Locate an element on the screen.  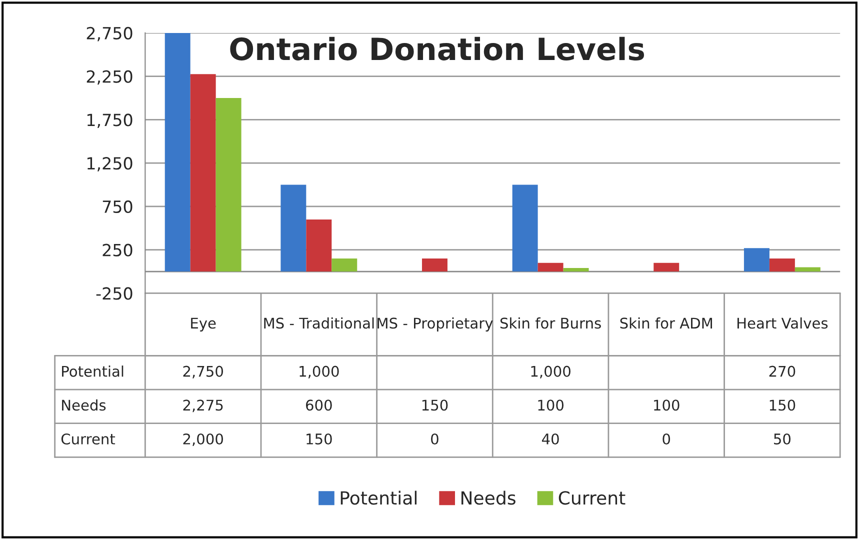
y-tick-label: -250 is located at coordinates (114, 293).